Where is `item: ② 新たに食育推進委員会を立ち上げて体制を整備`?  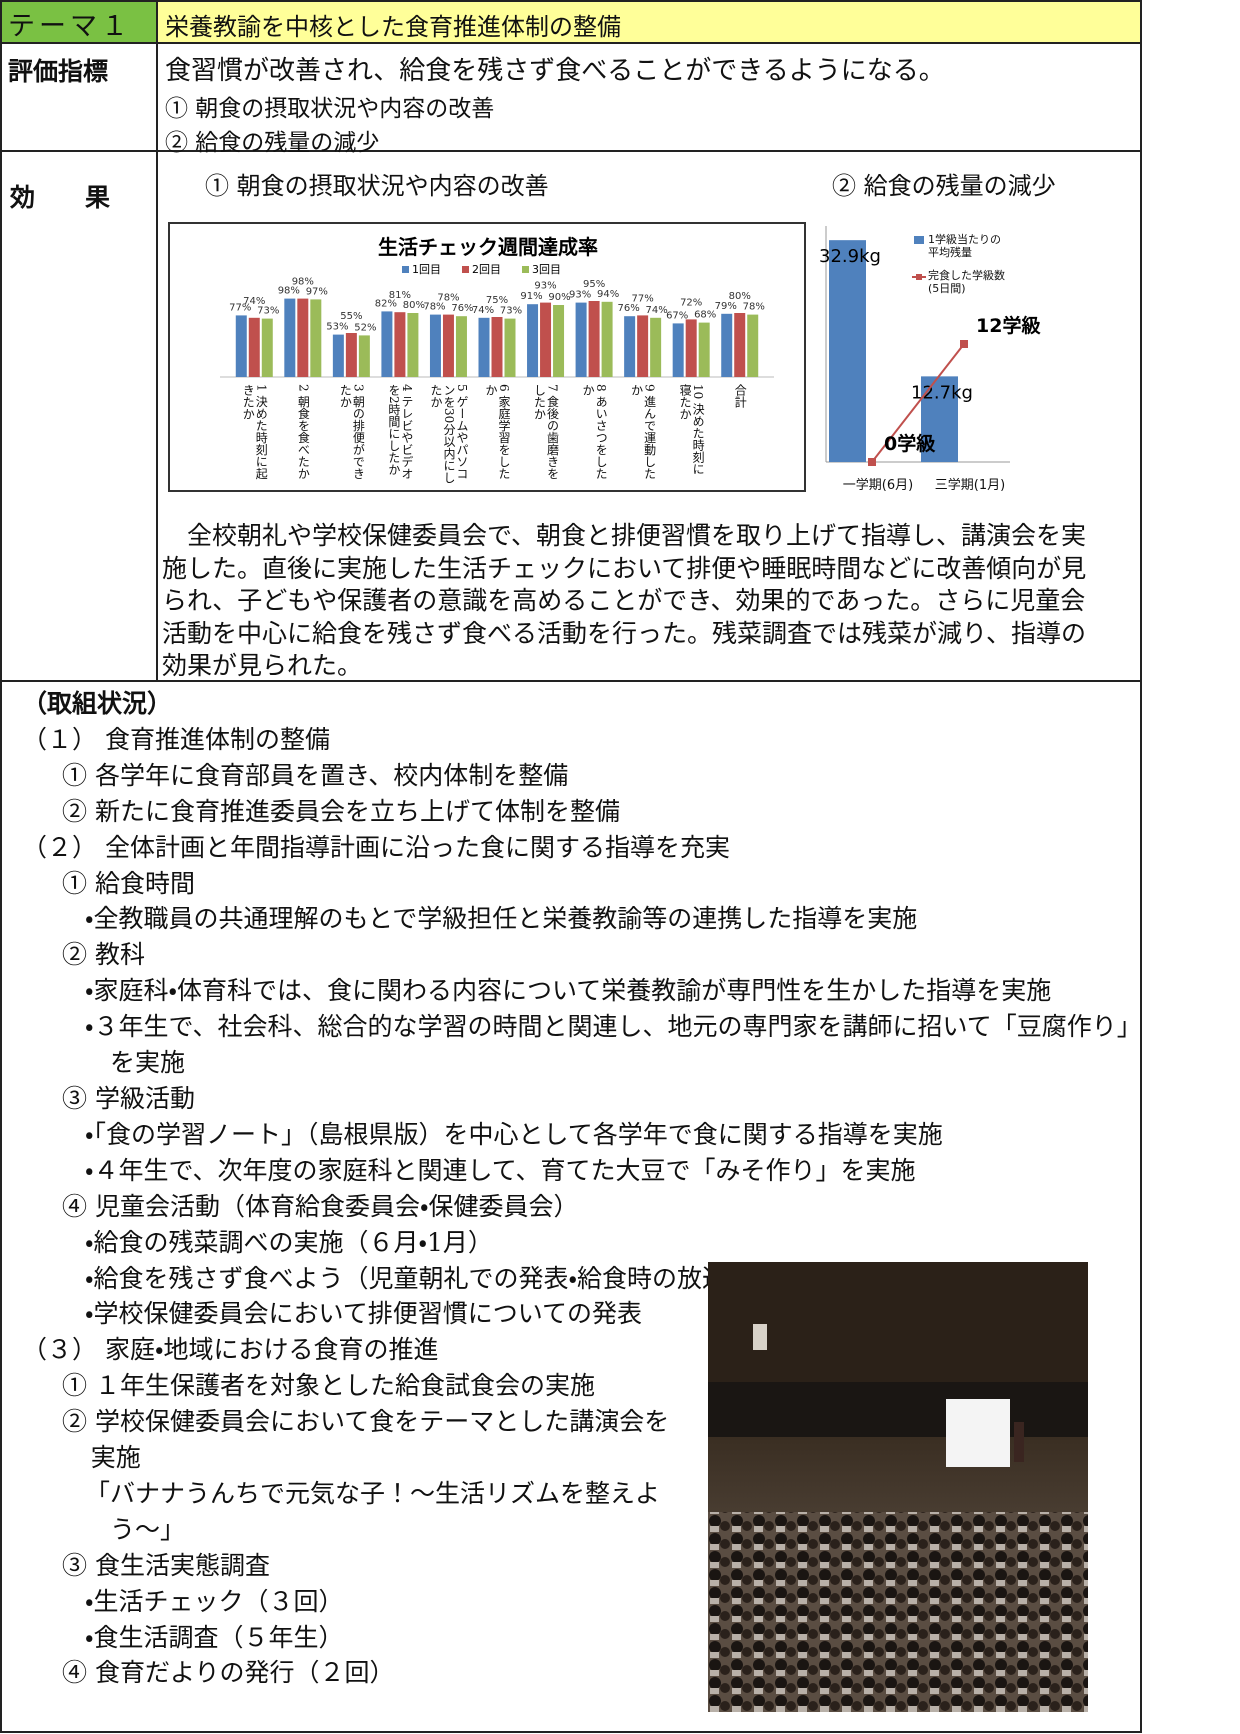 item: ② 新たに食育推進委員会を立ち上げて体制を整備 is located at coordinates (598, 812).